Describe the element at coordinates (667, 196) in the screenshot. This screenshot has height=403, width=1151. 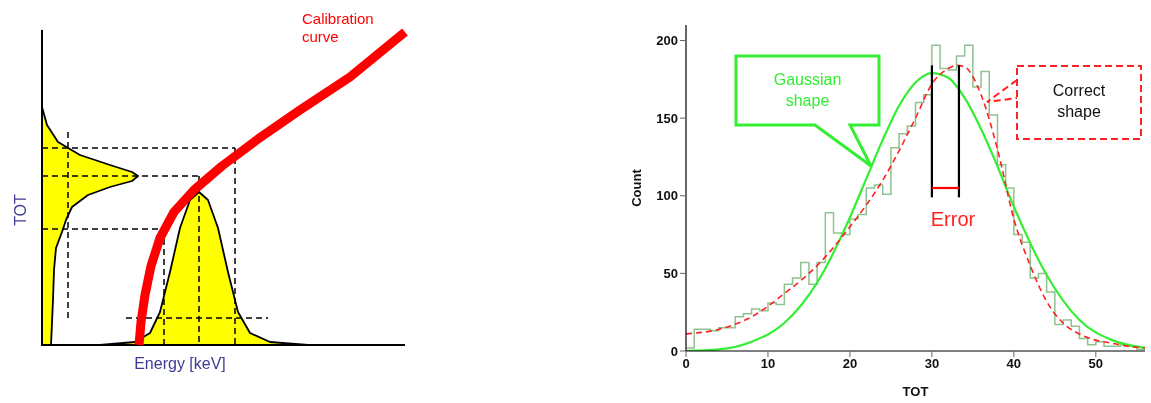
I see `y-tick-label: 100` at that location.